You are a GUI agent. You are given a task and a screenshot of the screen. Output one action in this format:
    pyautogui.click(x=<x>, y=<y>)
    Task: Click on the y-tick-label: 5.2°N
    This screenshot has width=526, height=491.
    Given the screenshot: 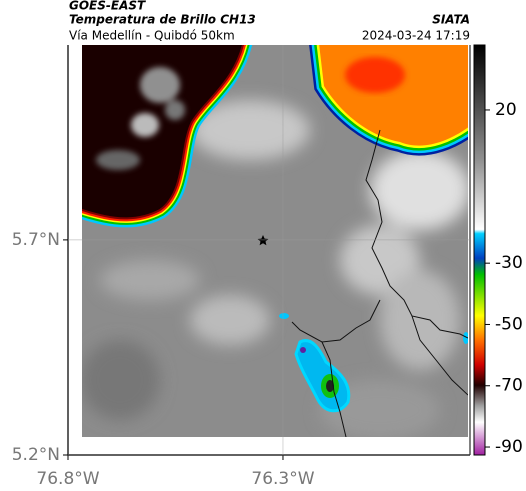 What is the action you would take?
    pyautogui.click(x=36, y=455)
    